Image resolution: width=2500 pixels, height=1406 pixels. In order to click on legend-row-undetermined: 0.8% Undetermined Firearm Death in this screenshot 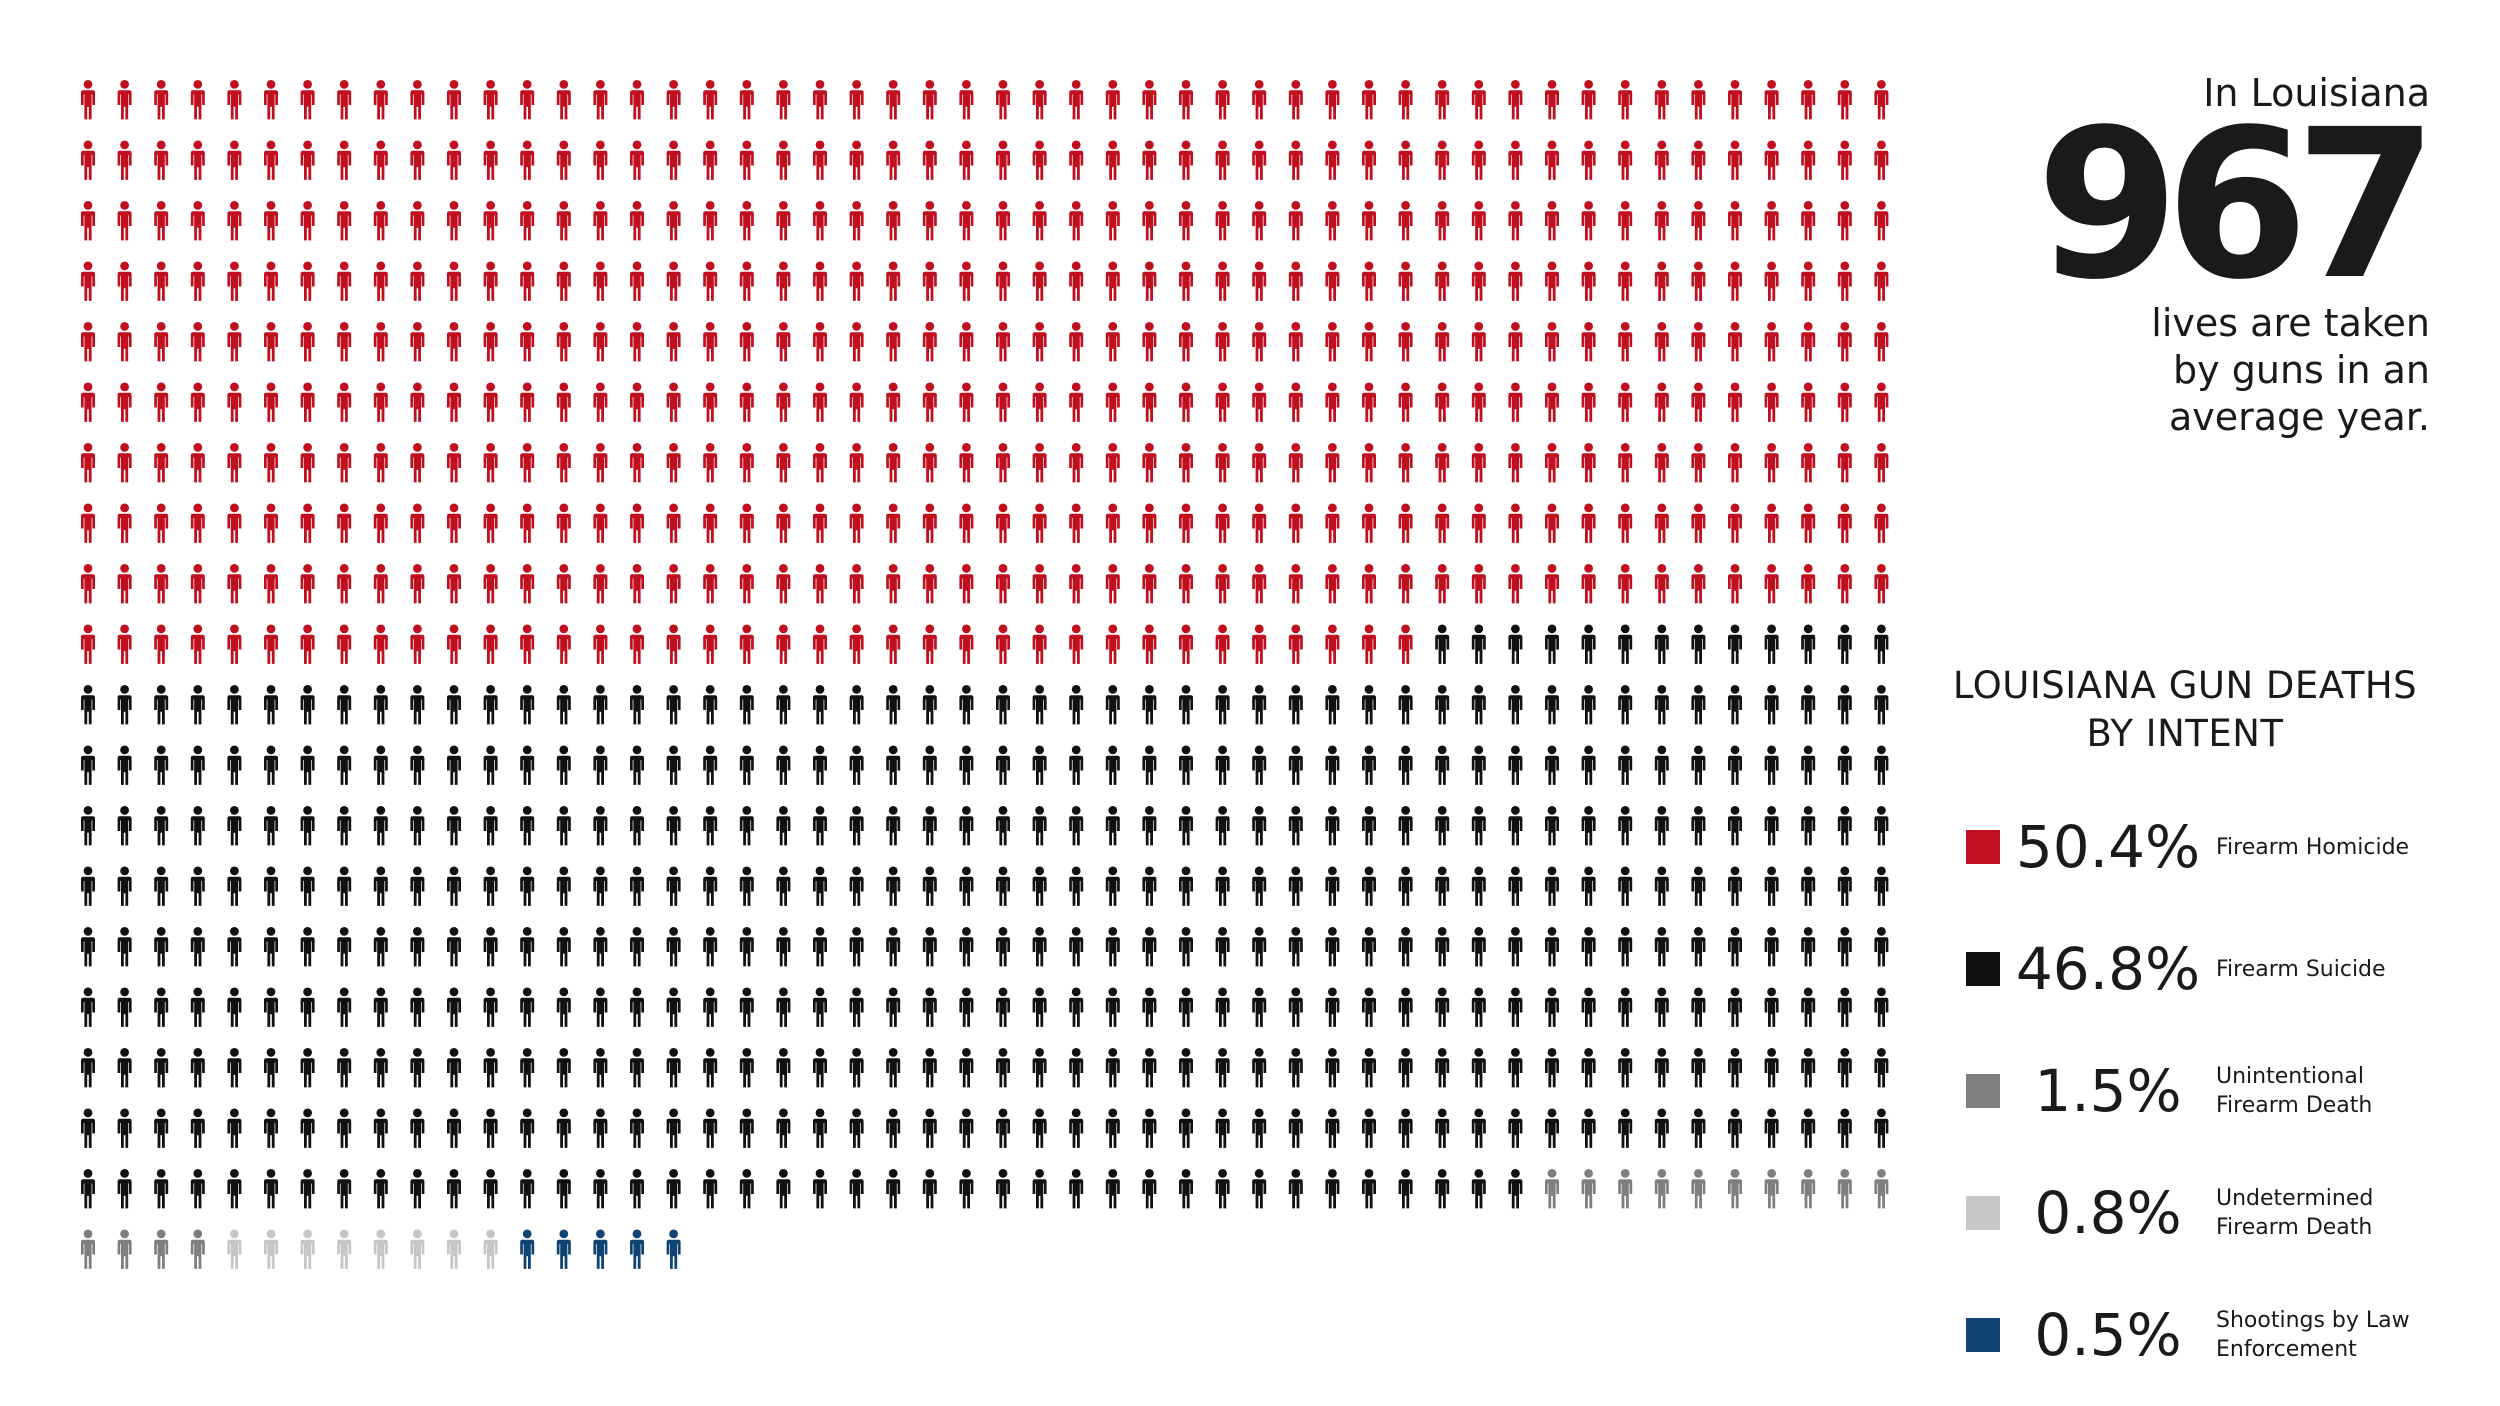, I will do `click(2190, 1215)`.